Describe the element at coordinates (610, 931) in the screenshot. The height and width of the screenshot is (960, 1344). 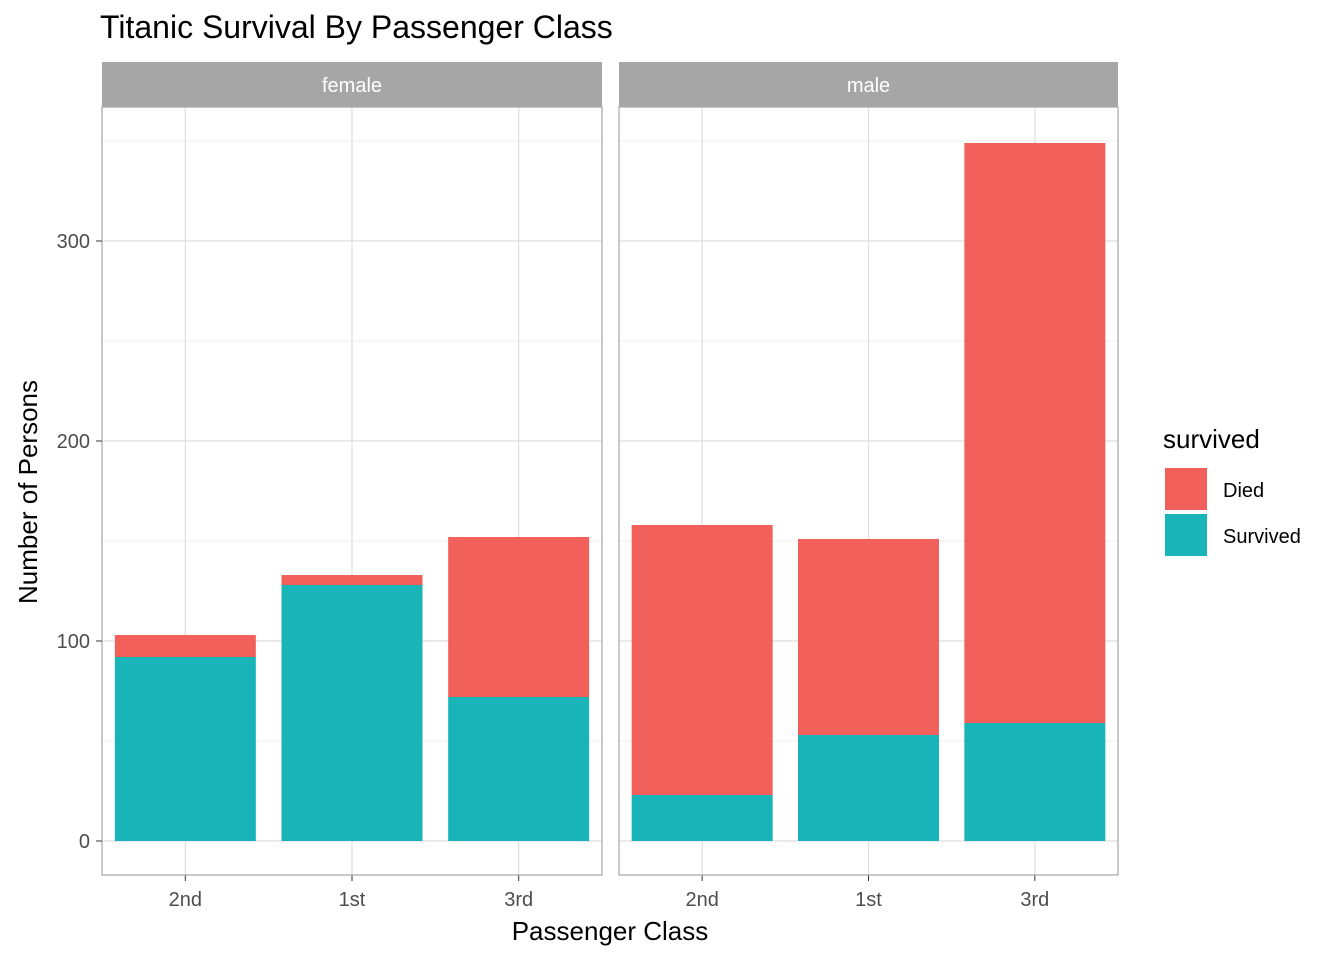
I see `x-axis-title: Passenger Class` at that location.